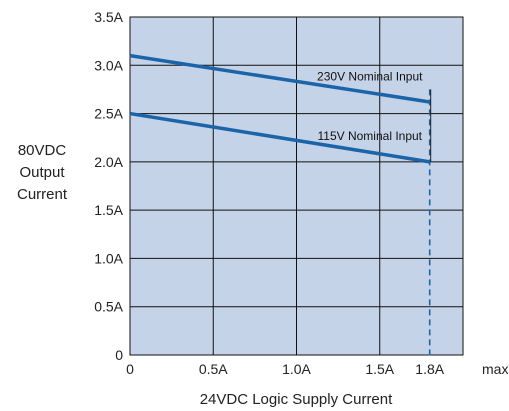 The height and width of the screenshot is (411, 509). I want to click on x-tick-labels: 0 0.5A 1.0A 1.5A 1.8A, so click(285, 369).